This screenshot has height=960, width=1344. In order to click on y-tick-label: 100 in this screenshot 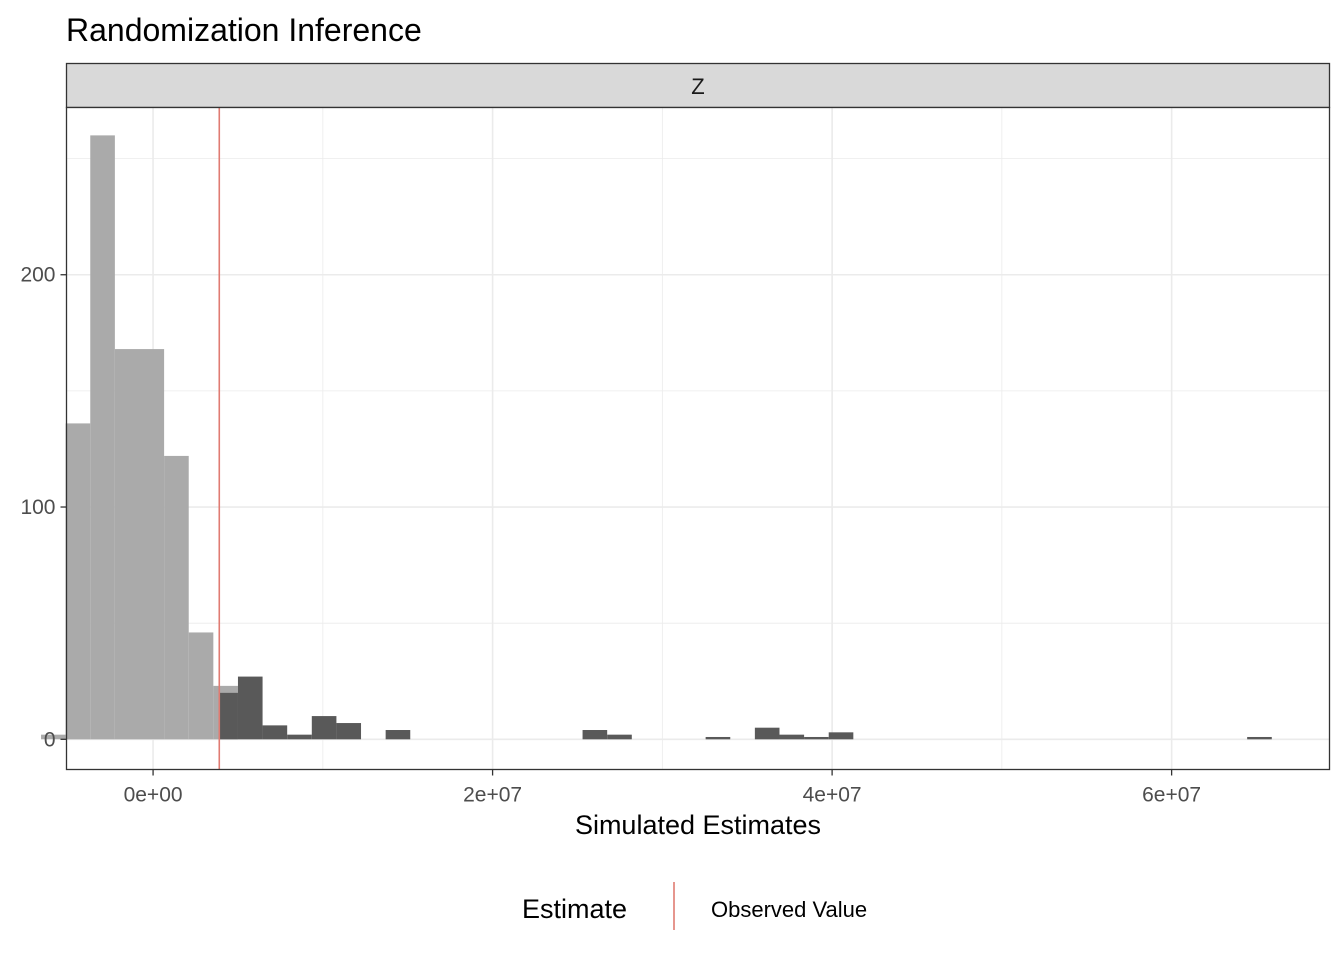, I will do `click(37, 507)`.